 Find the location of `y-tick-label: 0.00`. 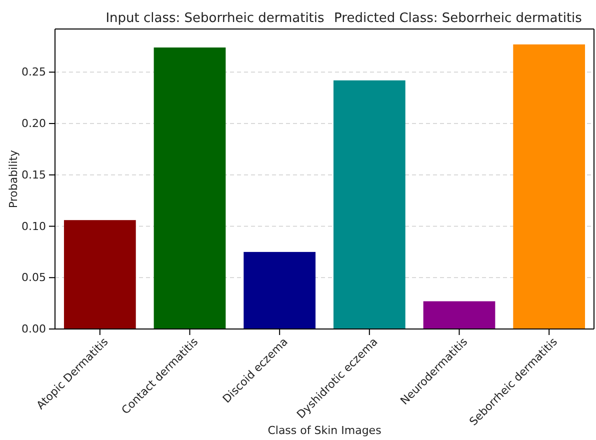

y-tick-label: 0.00 is located at coordinates (34, 329).